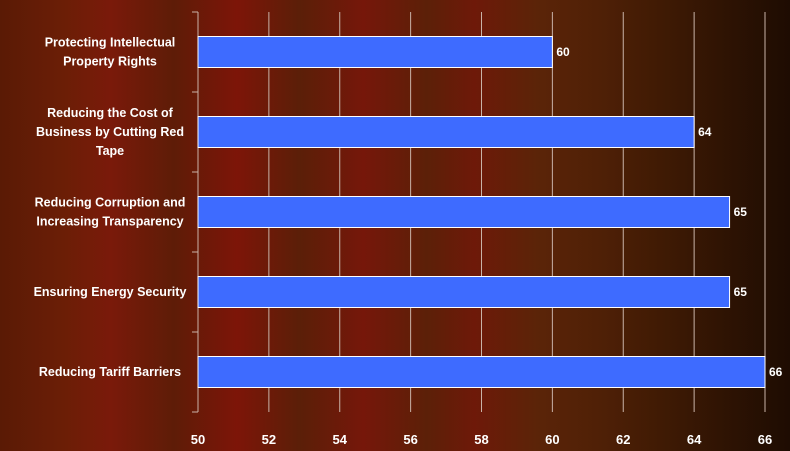  I want to click on data-label-1: 64, so click(705, 132).